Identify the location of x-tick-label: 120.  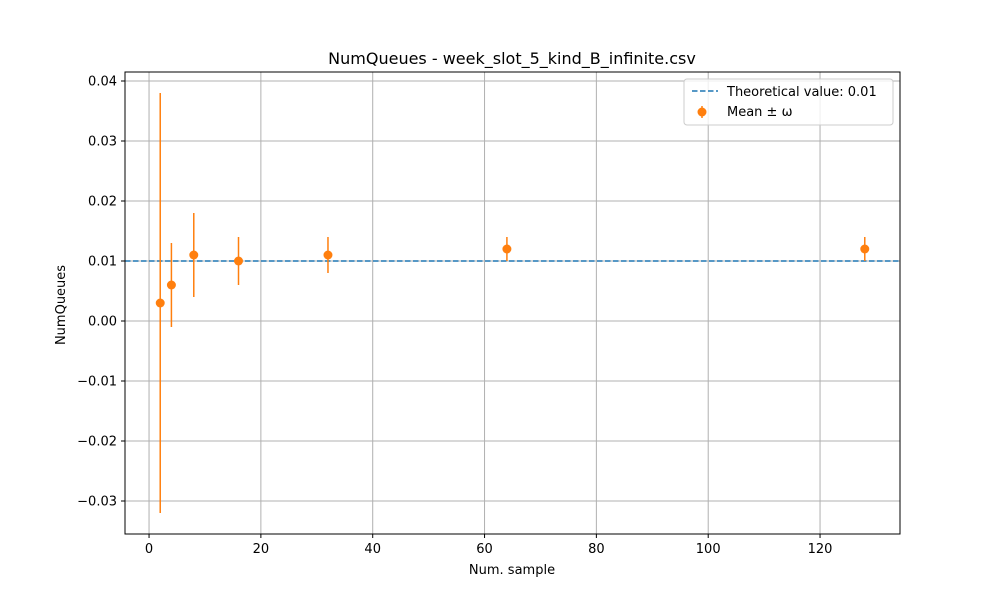
(820, 549).